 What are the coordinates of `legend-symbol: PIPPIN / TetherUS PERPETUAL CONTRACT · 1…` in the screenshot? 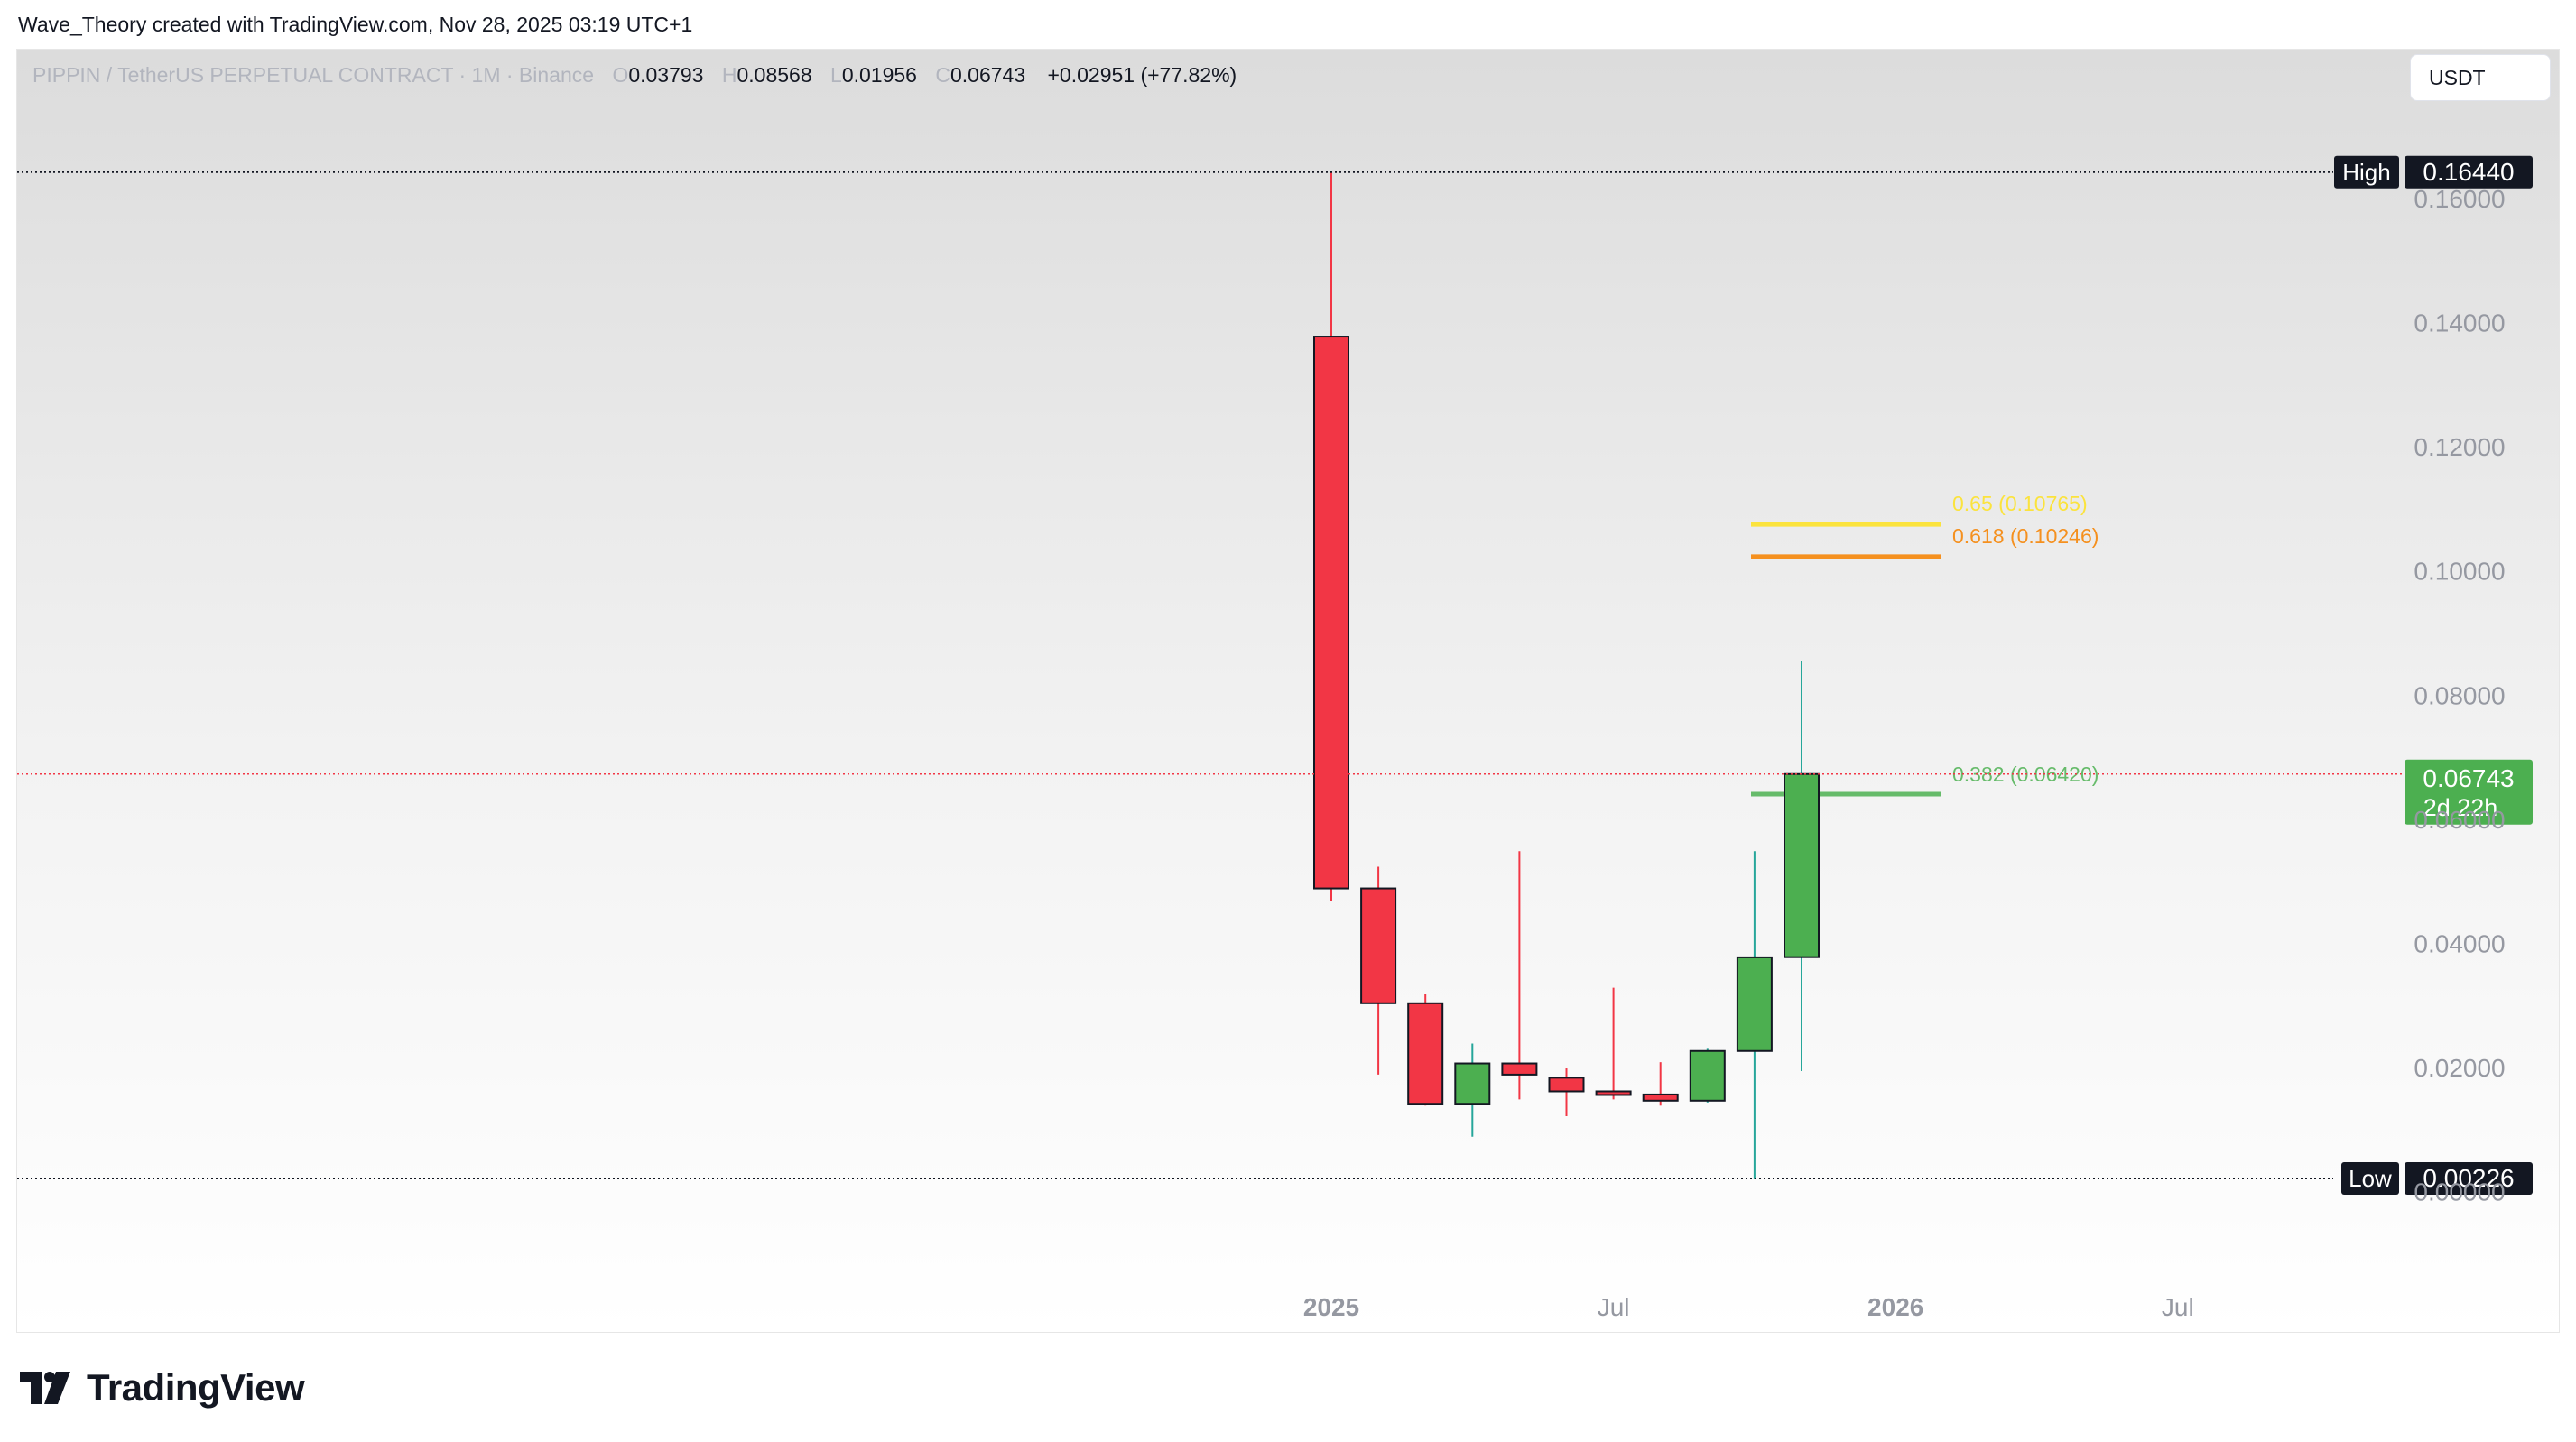 It's located at (314, 75).